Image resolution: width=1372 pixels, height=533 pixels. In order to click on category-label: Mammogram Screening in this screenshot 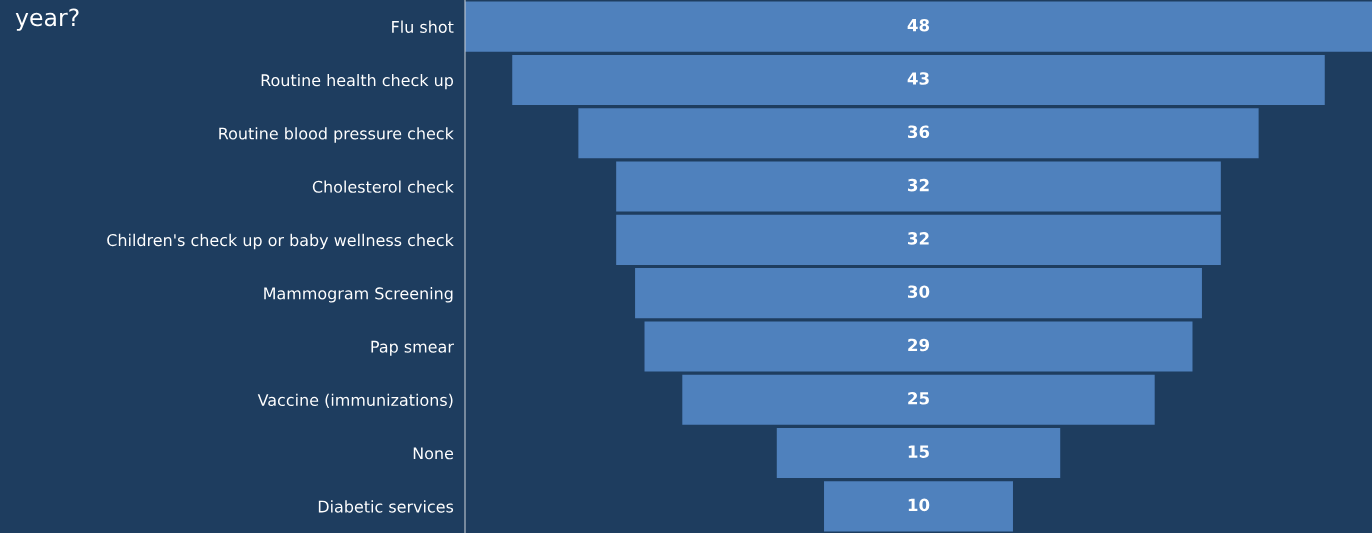, I will do `click(358, 295)`.